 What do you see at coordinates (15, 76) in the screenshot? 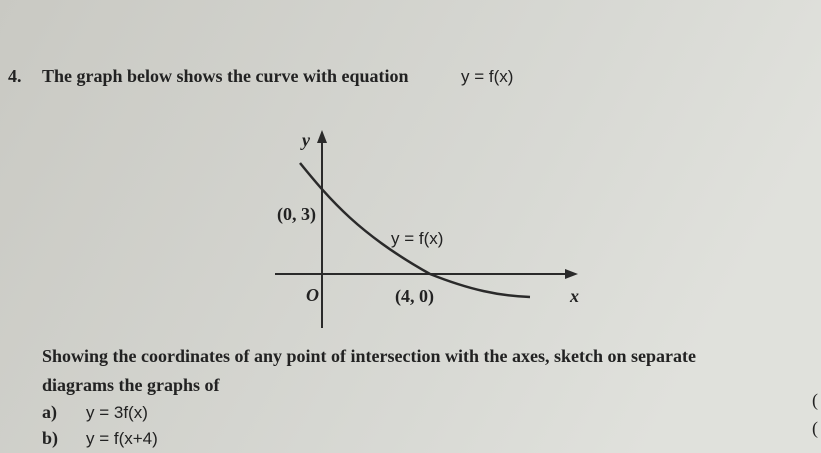
I see `question-number: 4.` at bounding box center [15, 76].